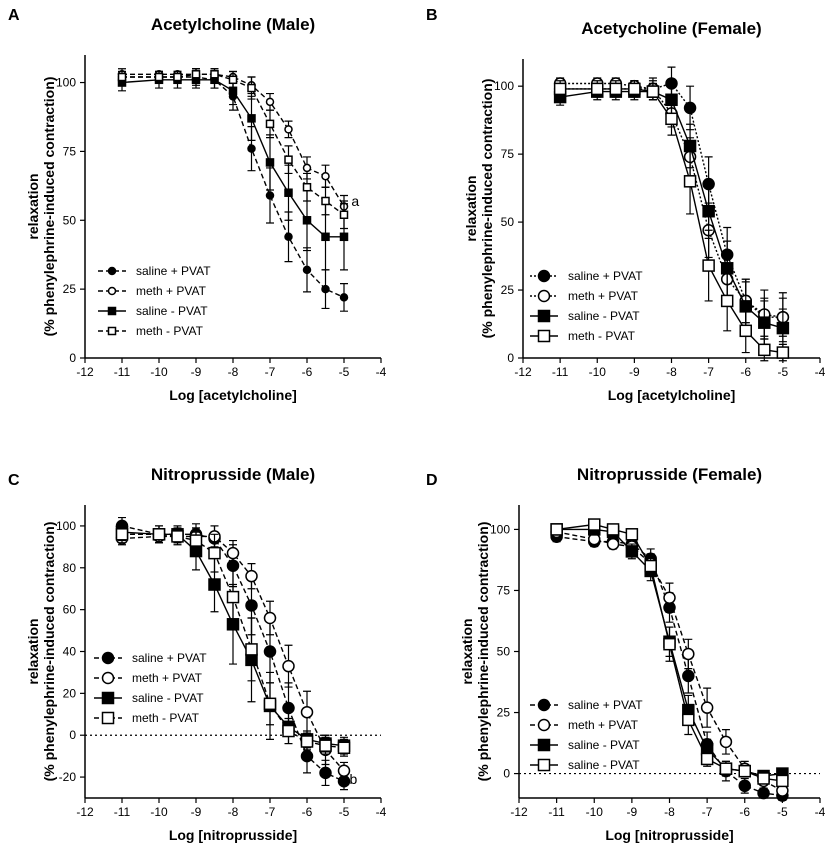  I want to click on y-tick-label: 75, so click(504, 590).